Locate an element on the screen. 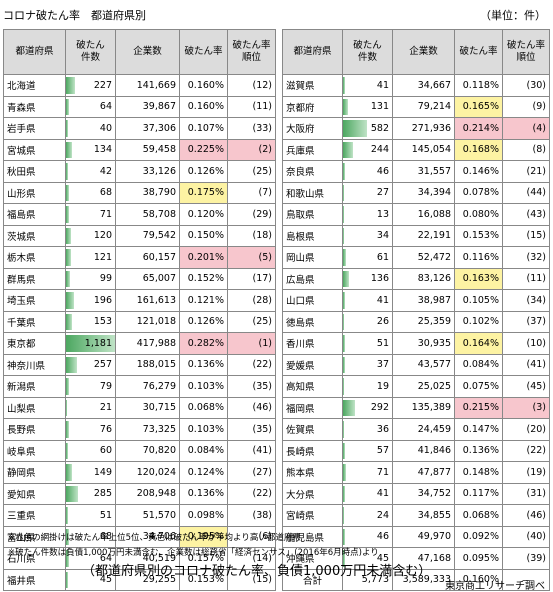 This screenshot has width=553, height=592. table-row: 青森県 64 39,867 0.160% (11) is located at coordinates (139, 106).